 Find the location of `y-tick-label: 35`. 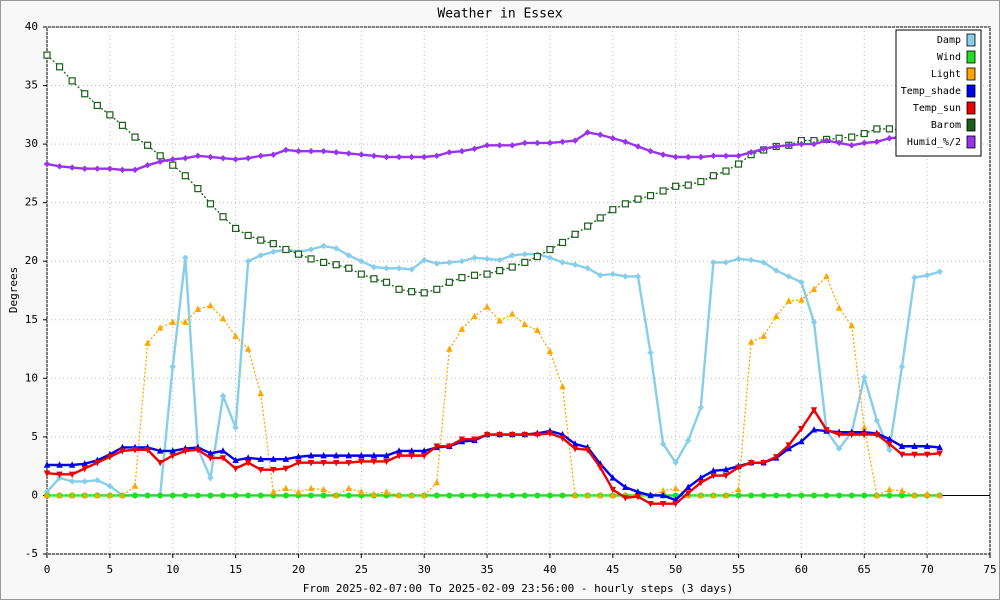

y-tick-label: 35 is located at coordinates (31, 85).